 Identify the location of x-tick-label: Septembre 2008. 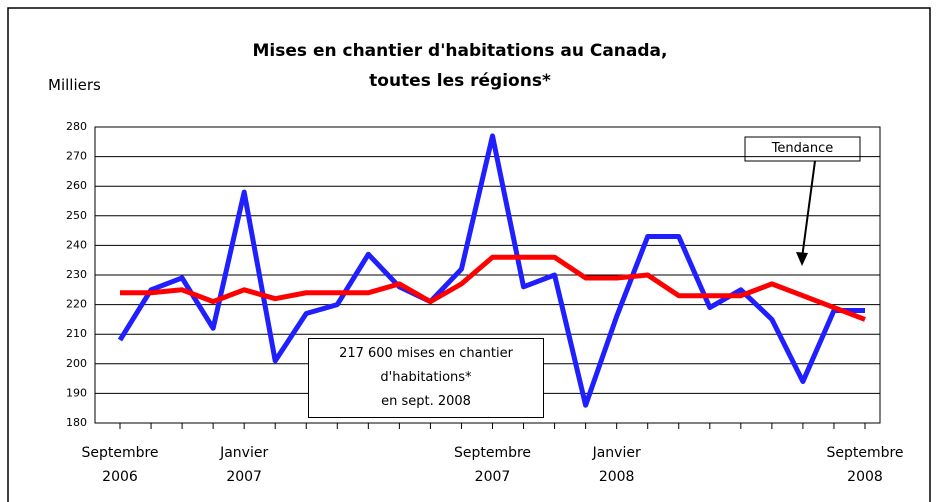
(865, 465).